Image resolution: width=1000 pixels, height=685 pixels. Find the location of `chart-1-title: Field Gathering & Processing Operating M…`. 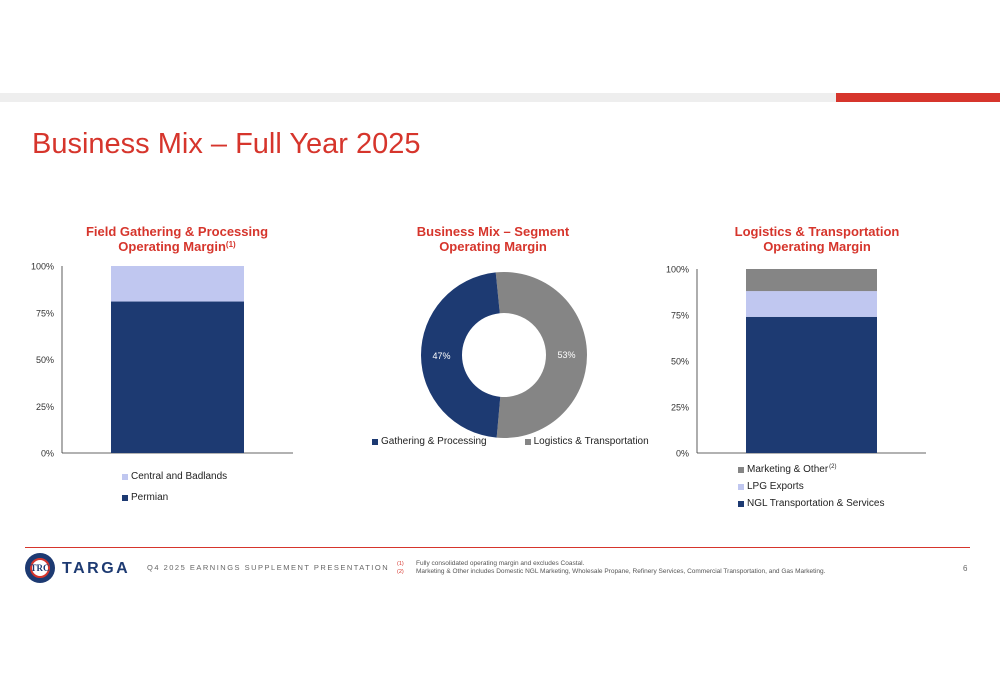

chart-1-title: Field Gathering & Processing Operating M… is located at coordinates (177, 239).